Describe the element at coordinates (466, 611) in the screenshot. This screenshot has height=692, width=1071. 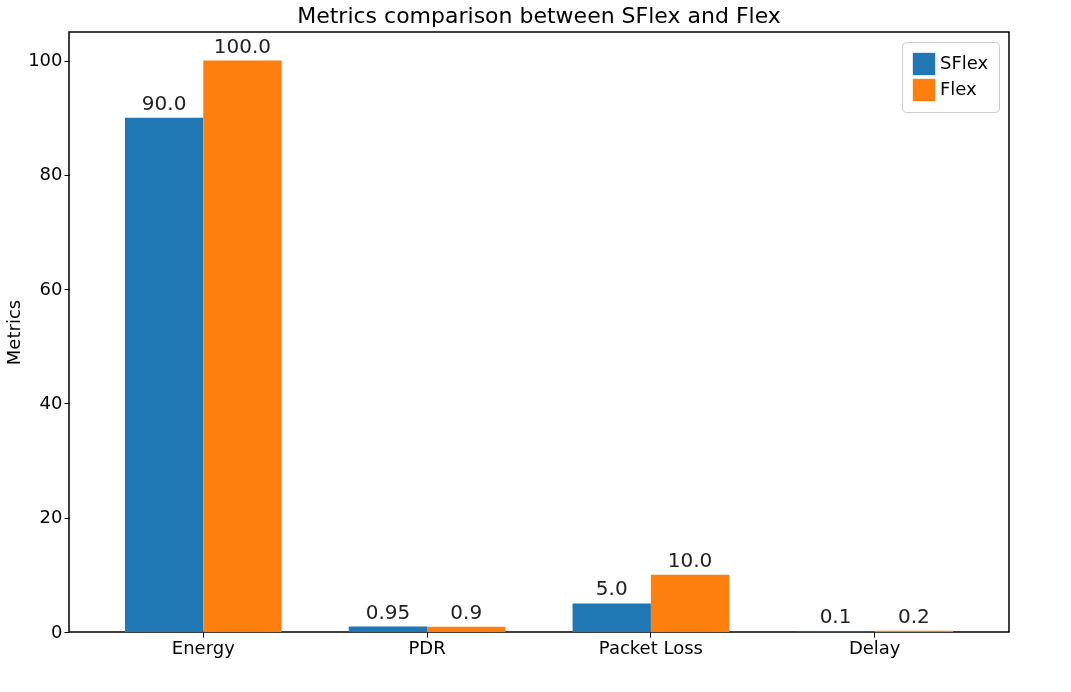
I see `data-label: 0.9` at that location.